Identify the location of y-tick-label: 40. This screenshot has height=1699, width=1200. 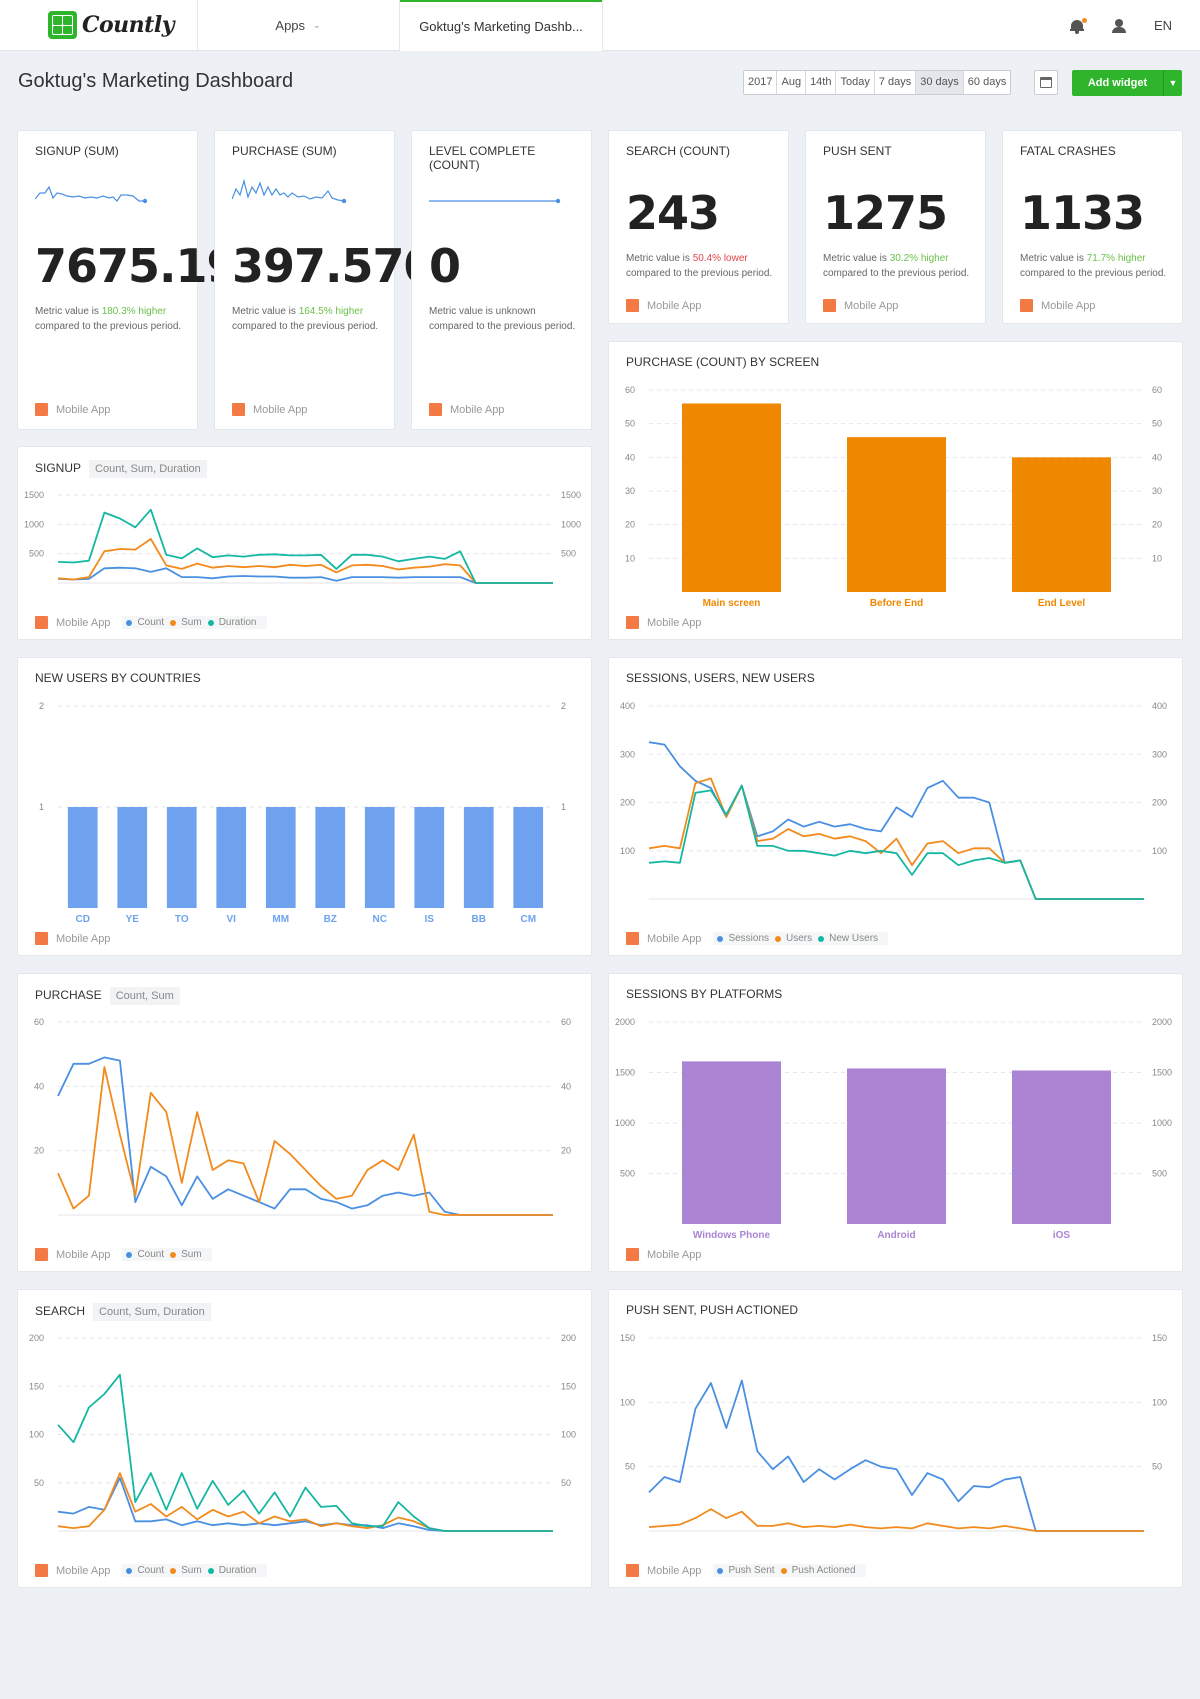
(630, 457).